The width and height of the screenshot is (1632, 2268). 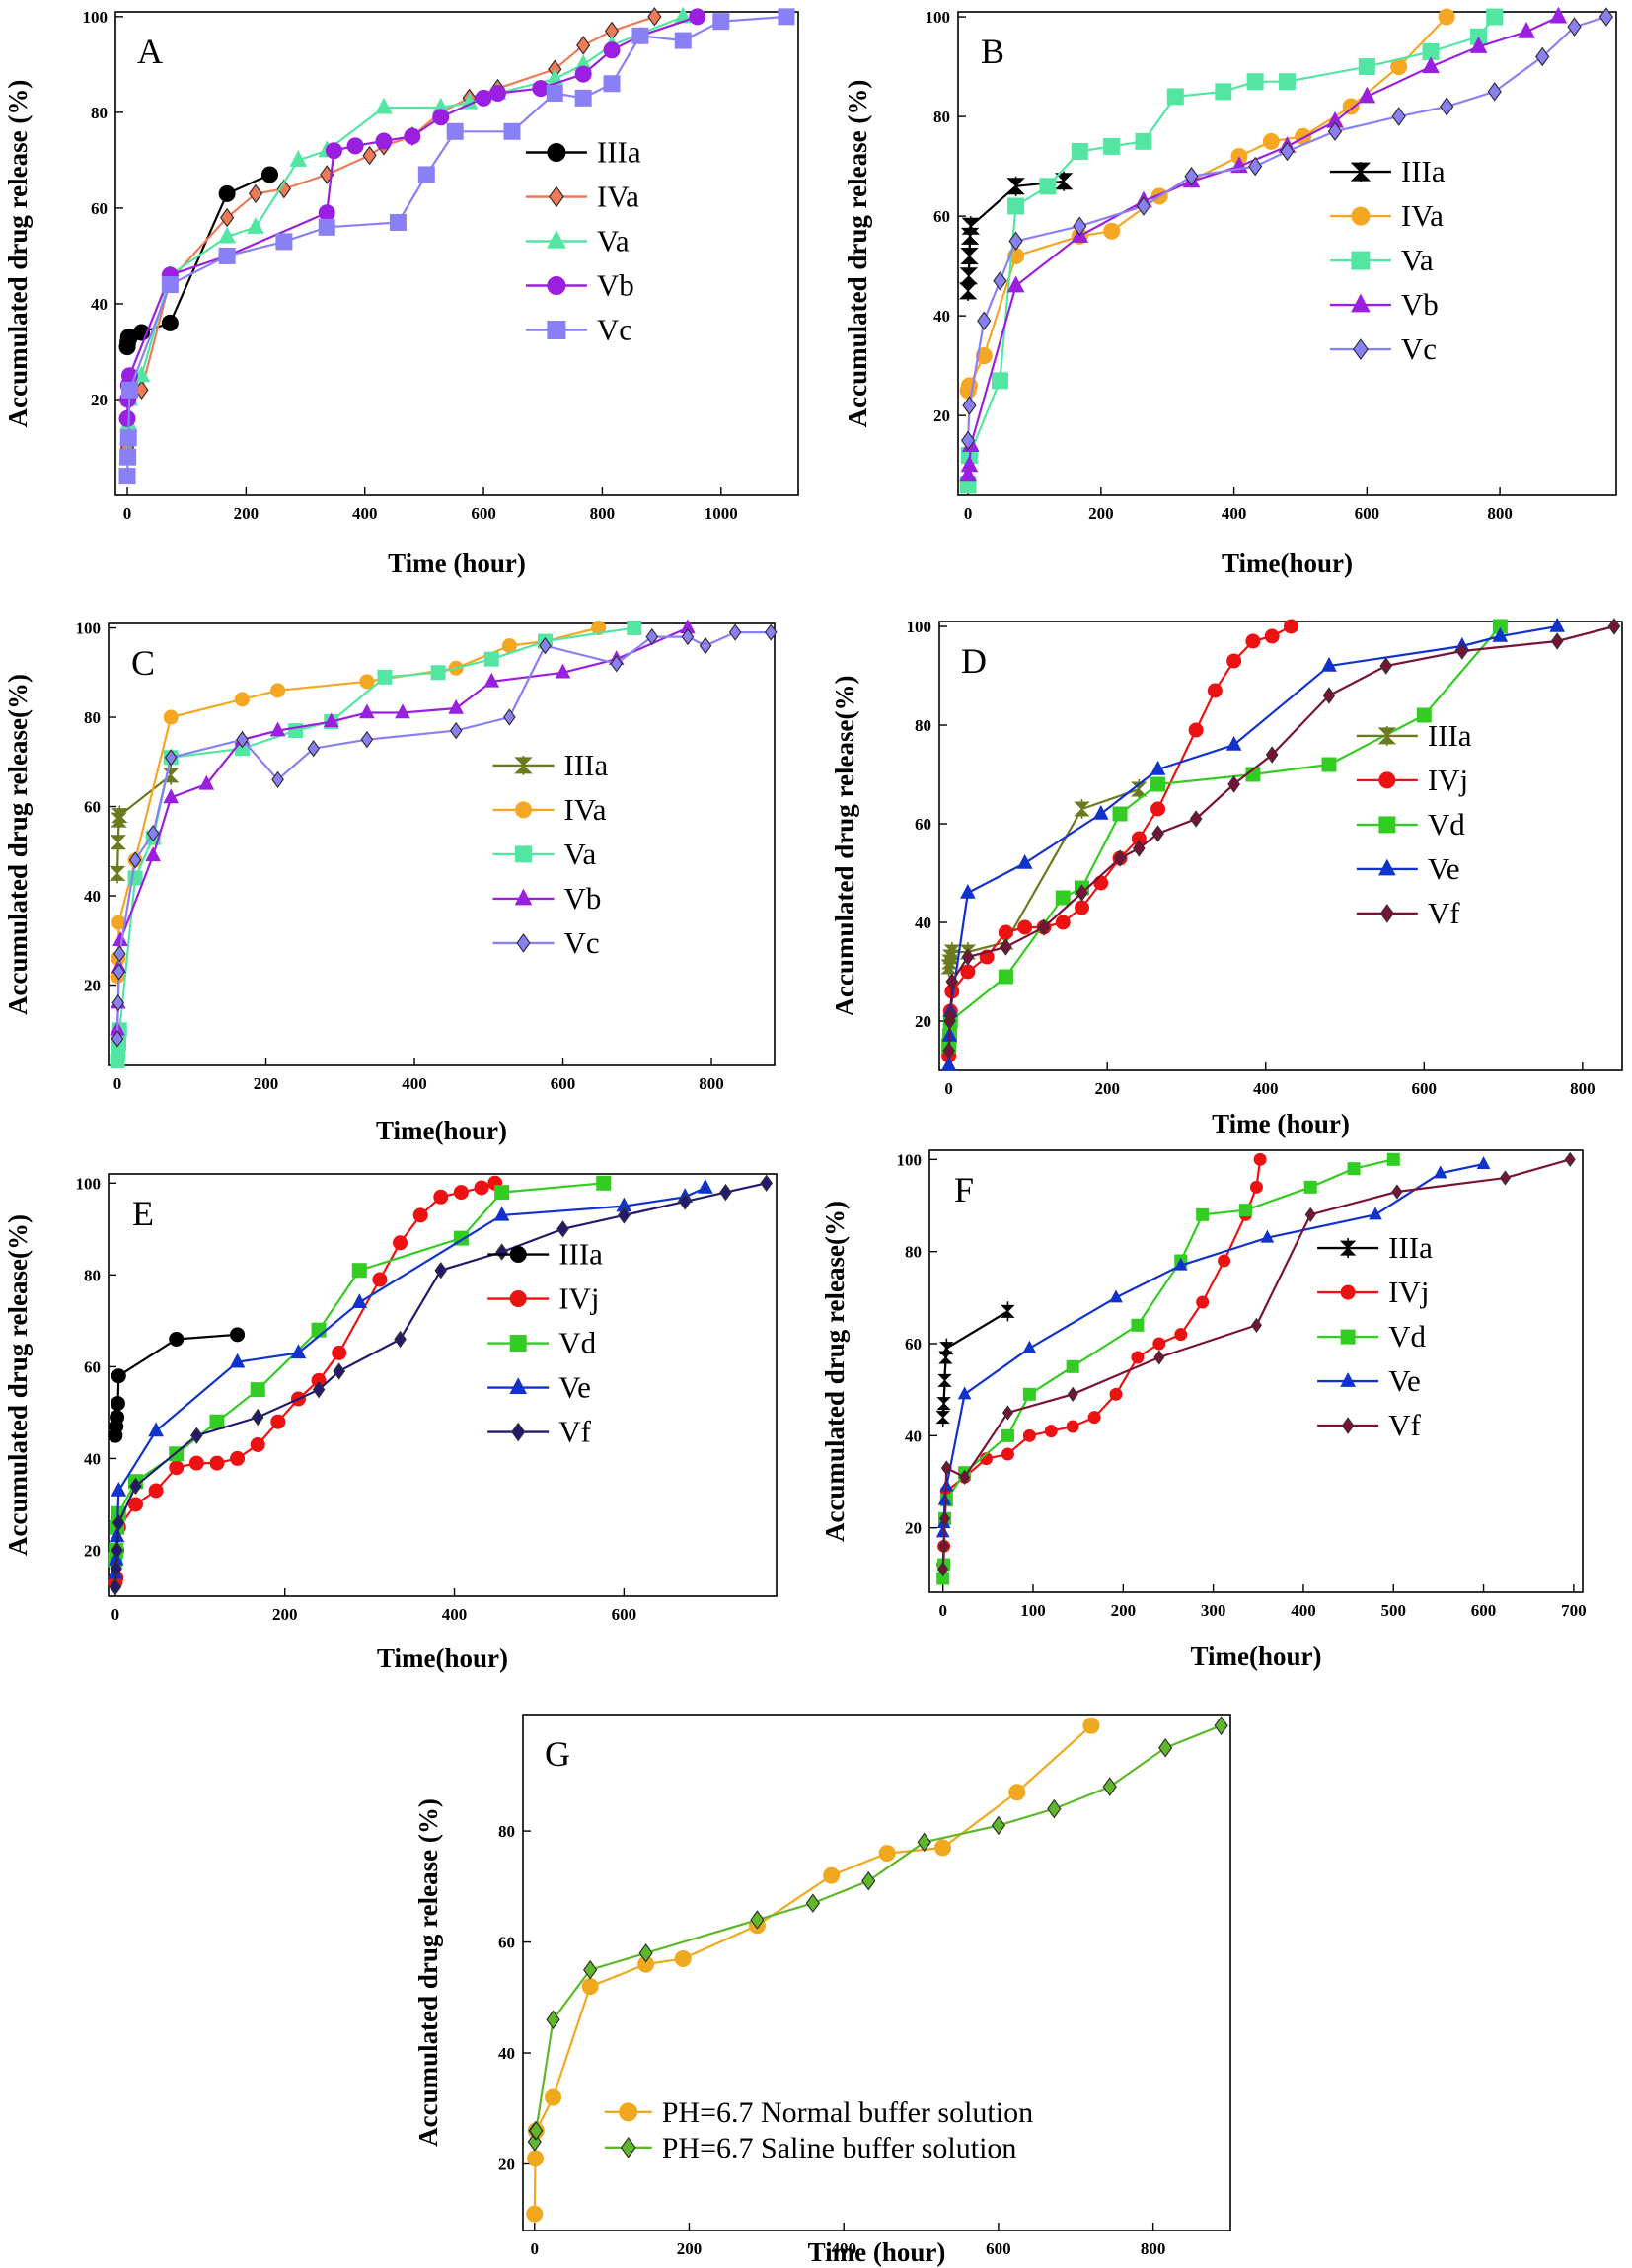 What do you see at coordinates (1153, 2248) in the screenshot?
I see `x-tick-label: 800` at bounding box center [1153, 2248].